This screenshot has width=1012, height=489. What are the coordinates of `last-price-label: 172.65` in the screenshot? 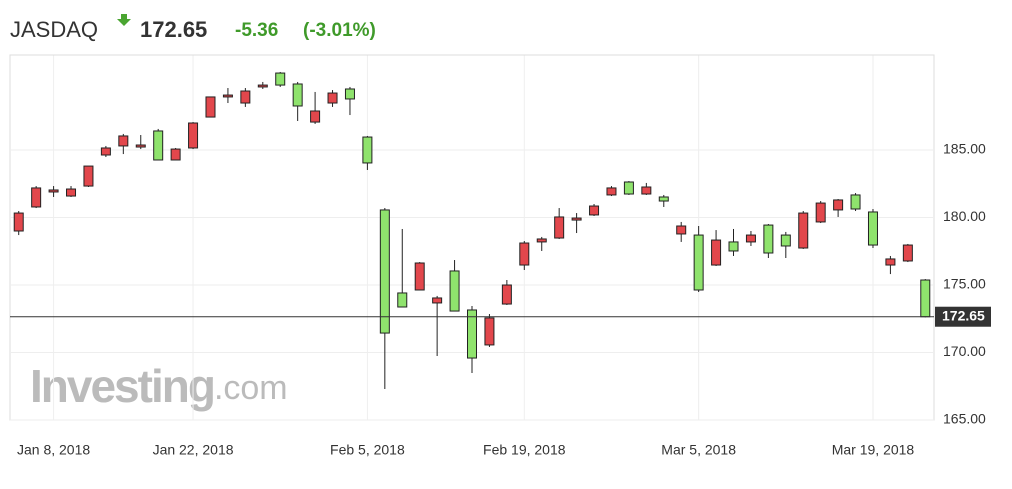 It's located at (963, 315).